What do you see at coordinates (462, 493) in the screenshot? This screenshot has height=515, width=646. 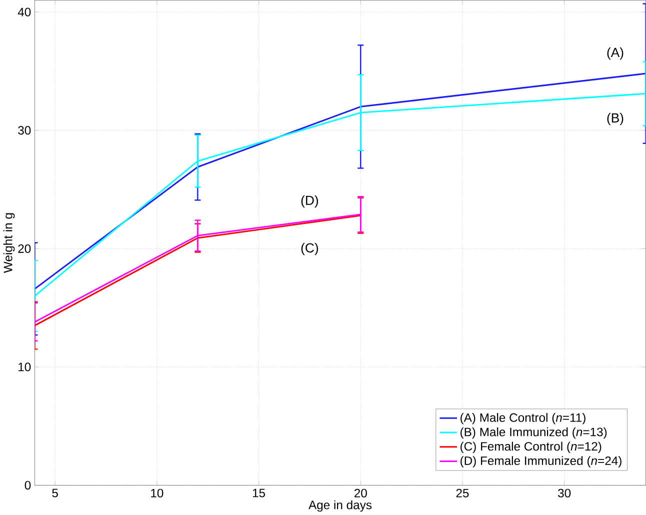 I see `x-tick-label: 25` at bounding box center [462, 493].